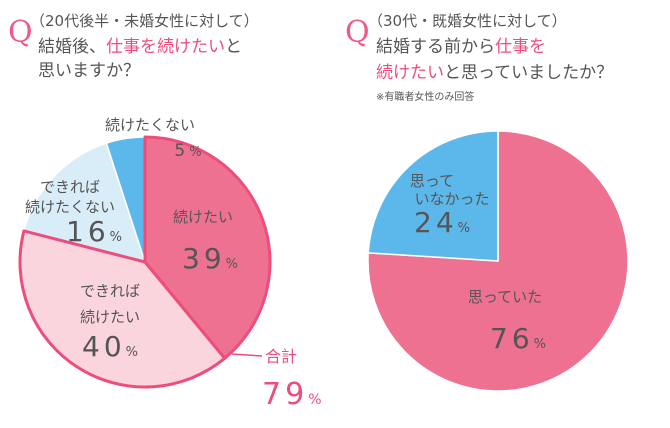 This screenshot has height=428, width=670. What do you see at coordinates (410, 73) in the screenshot?
I see `q-part: 続けたい` at bounding box center [410, 73].